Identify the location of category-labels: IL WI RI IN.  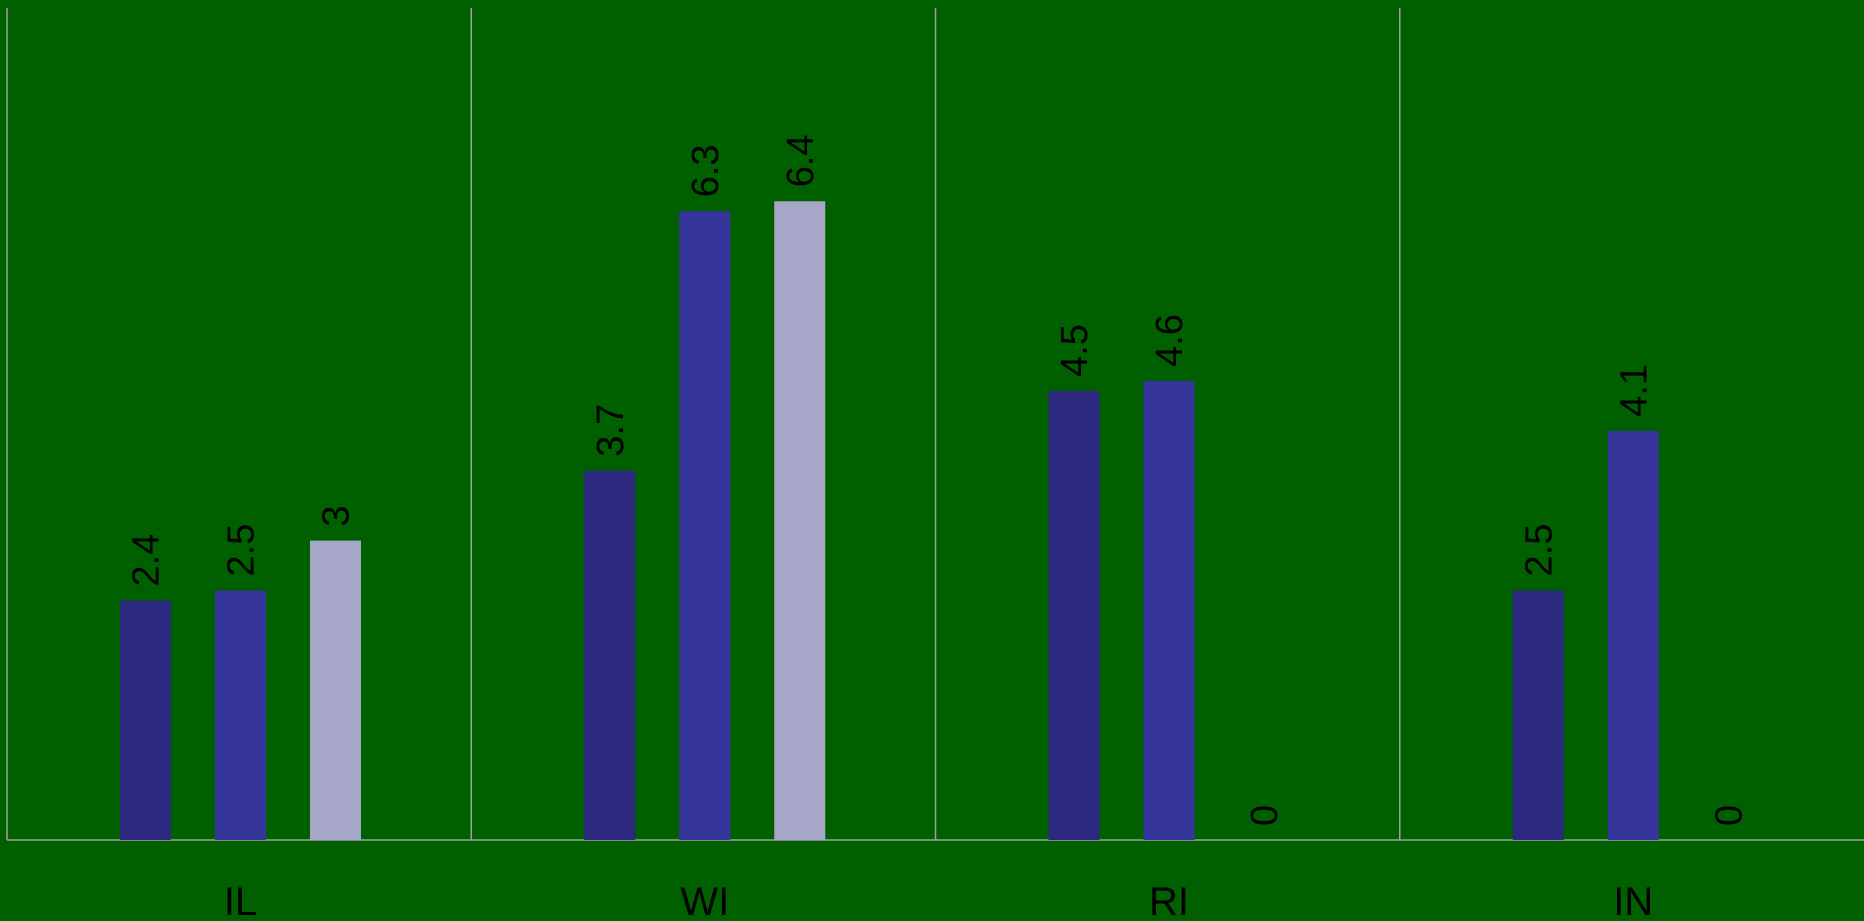
(938, 900).